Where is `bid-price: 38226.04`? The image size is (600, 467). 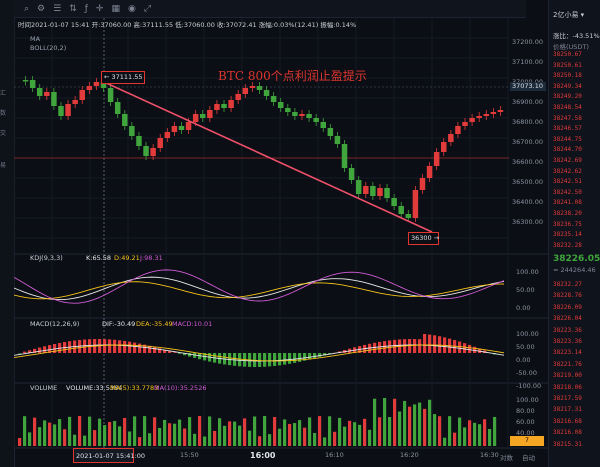 bid-price: 38226.04 is located at coordinates (567, 319).